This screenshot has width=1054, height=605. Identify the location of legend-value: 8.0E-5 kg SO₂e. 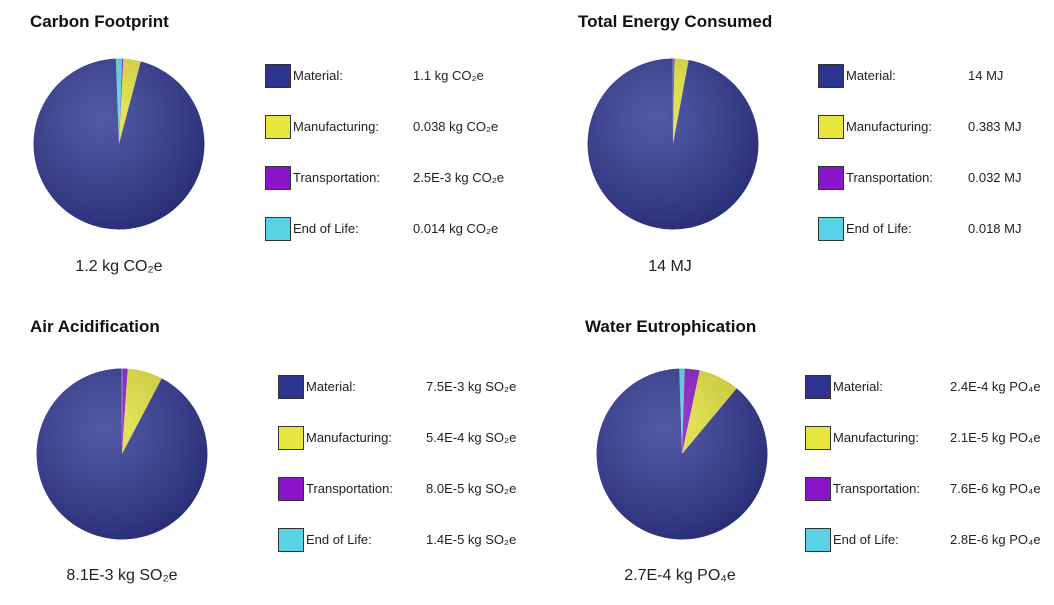
(471, 488).